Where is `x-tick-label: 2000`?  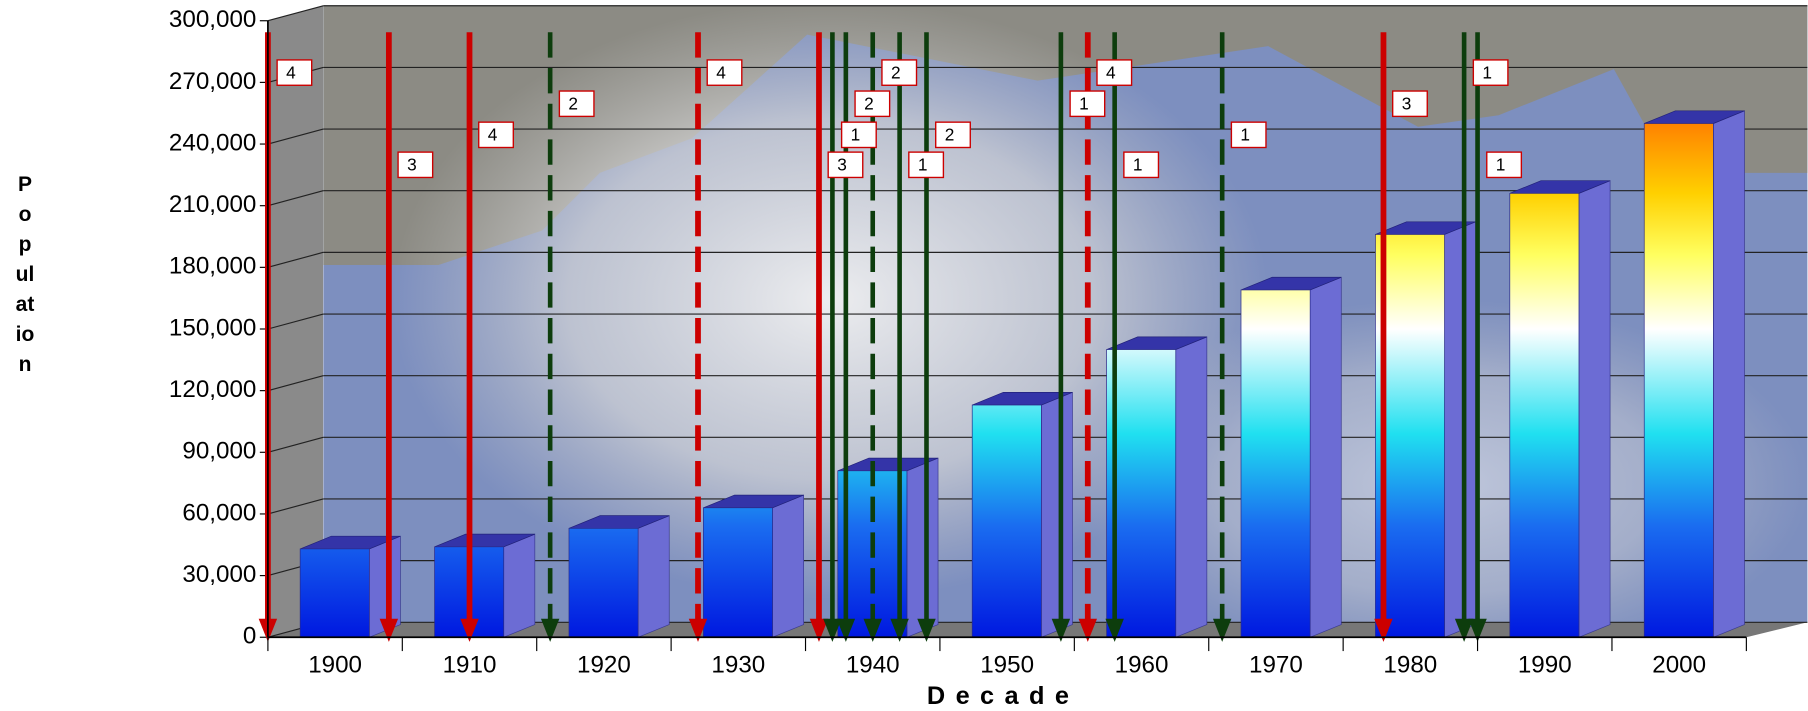 x-tick-label: 2000 is located at coordinates (1679, 664).